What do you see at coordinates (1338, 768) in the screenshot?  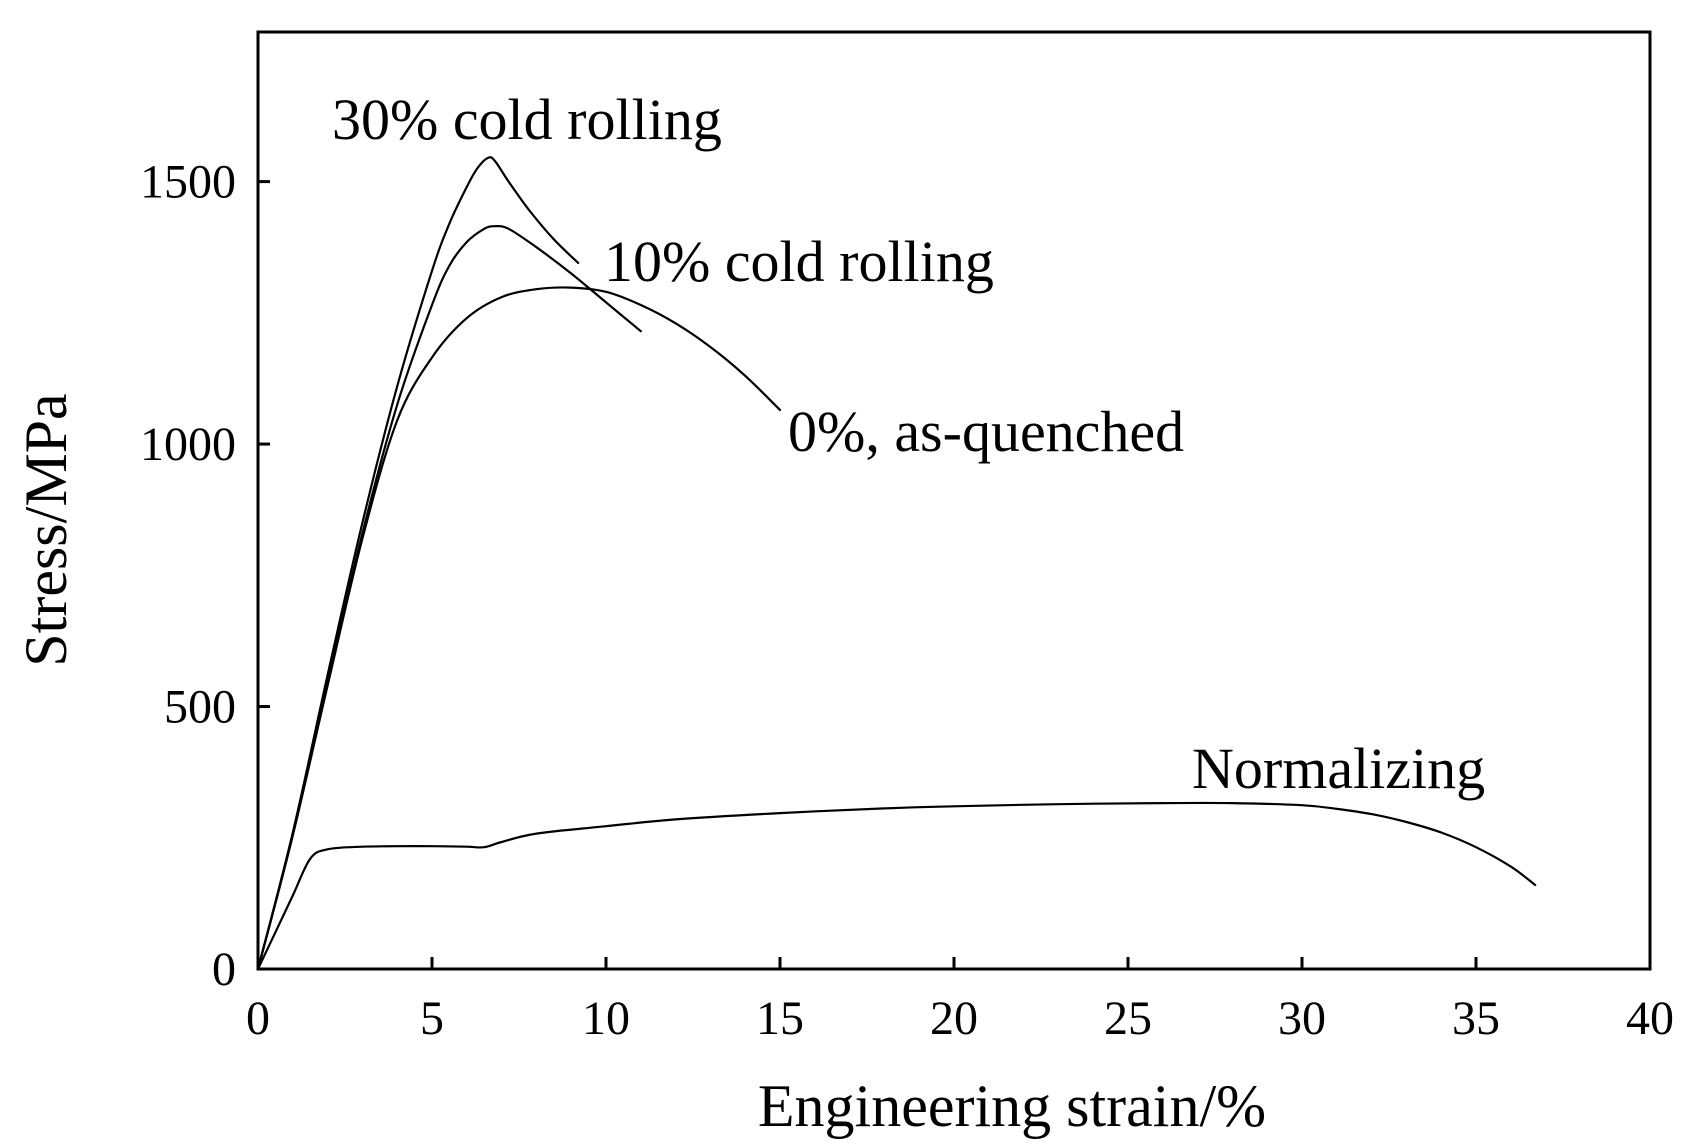 I see `label-normalizing: Normalizing` at bounding box center [1338, 768].